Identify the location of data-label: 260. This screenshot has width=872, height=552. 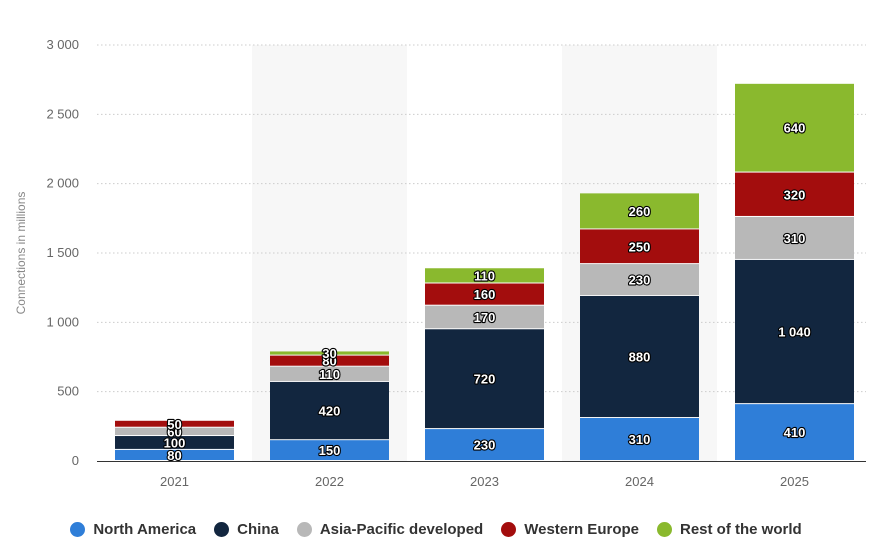
(640, 211).